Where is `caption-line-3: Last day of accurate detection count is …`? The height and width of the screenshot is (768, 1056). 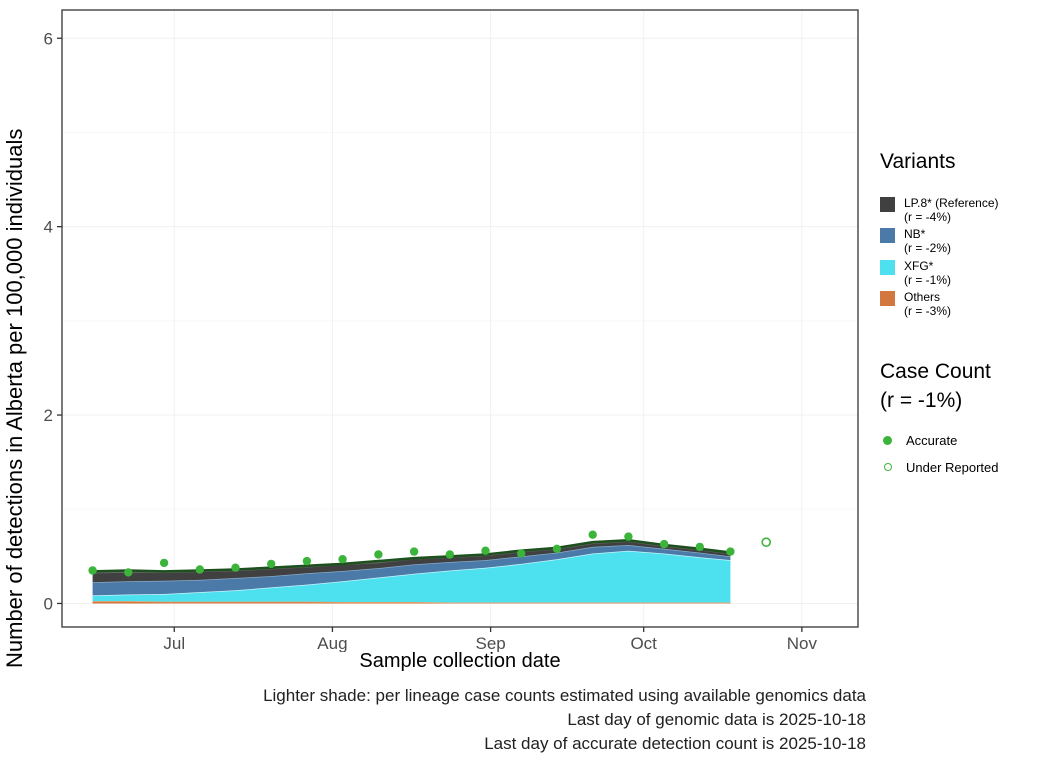 caption-line-3: Last day of accurate detection count is … is located at coordinates (675, 743).